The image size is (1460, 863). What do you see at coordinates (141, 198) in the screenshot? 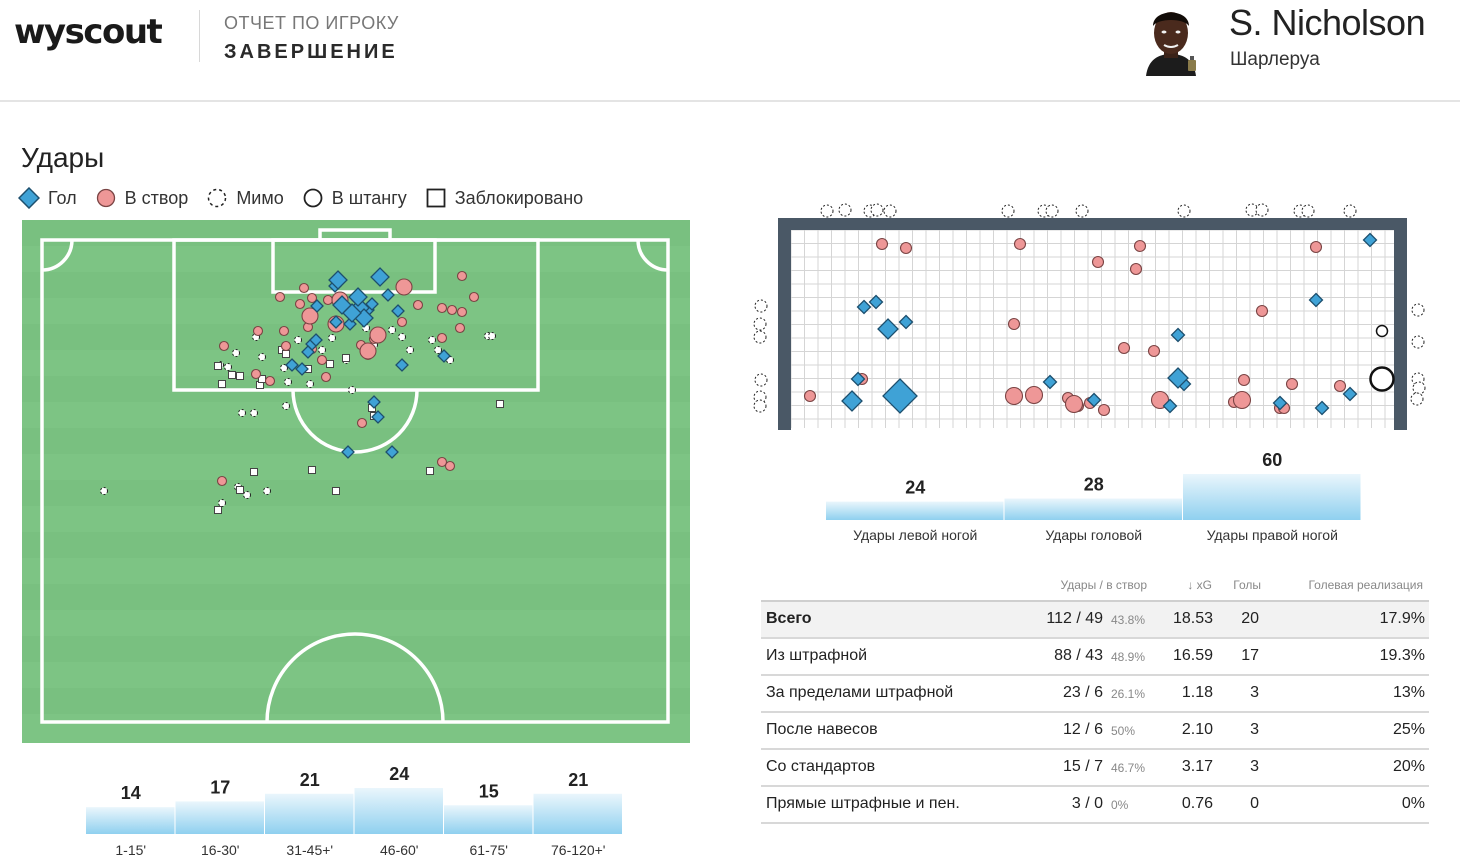
I see `legend-on-target: В створ` at bounding box center [141, 198].